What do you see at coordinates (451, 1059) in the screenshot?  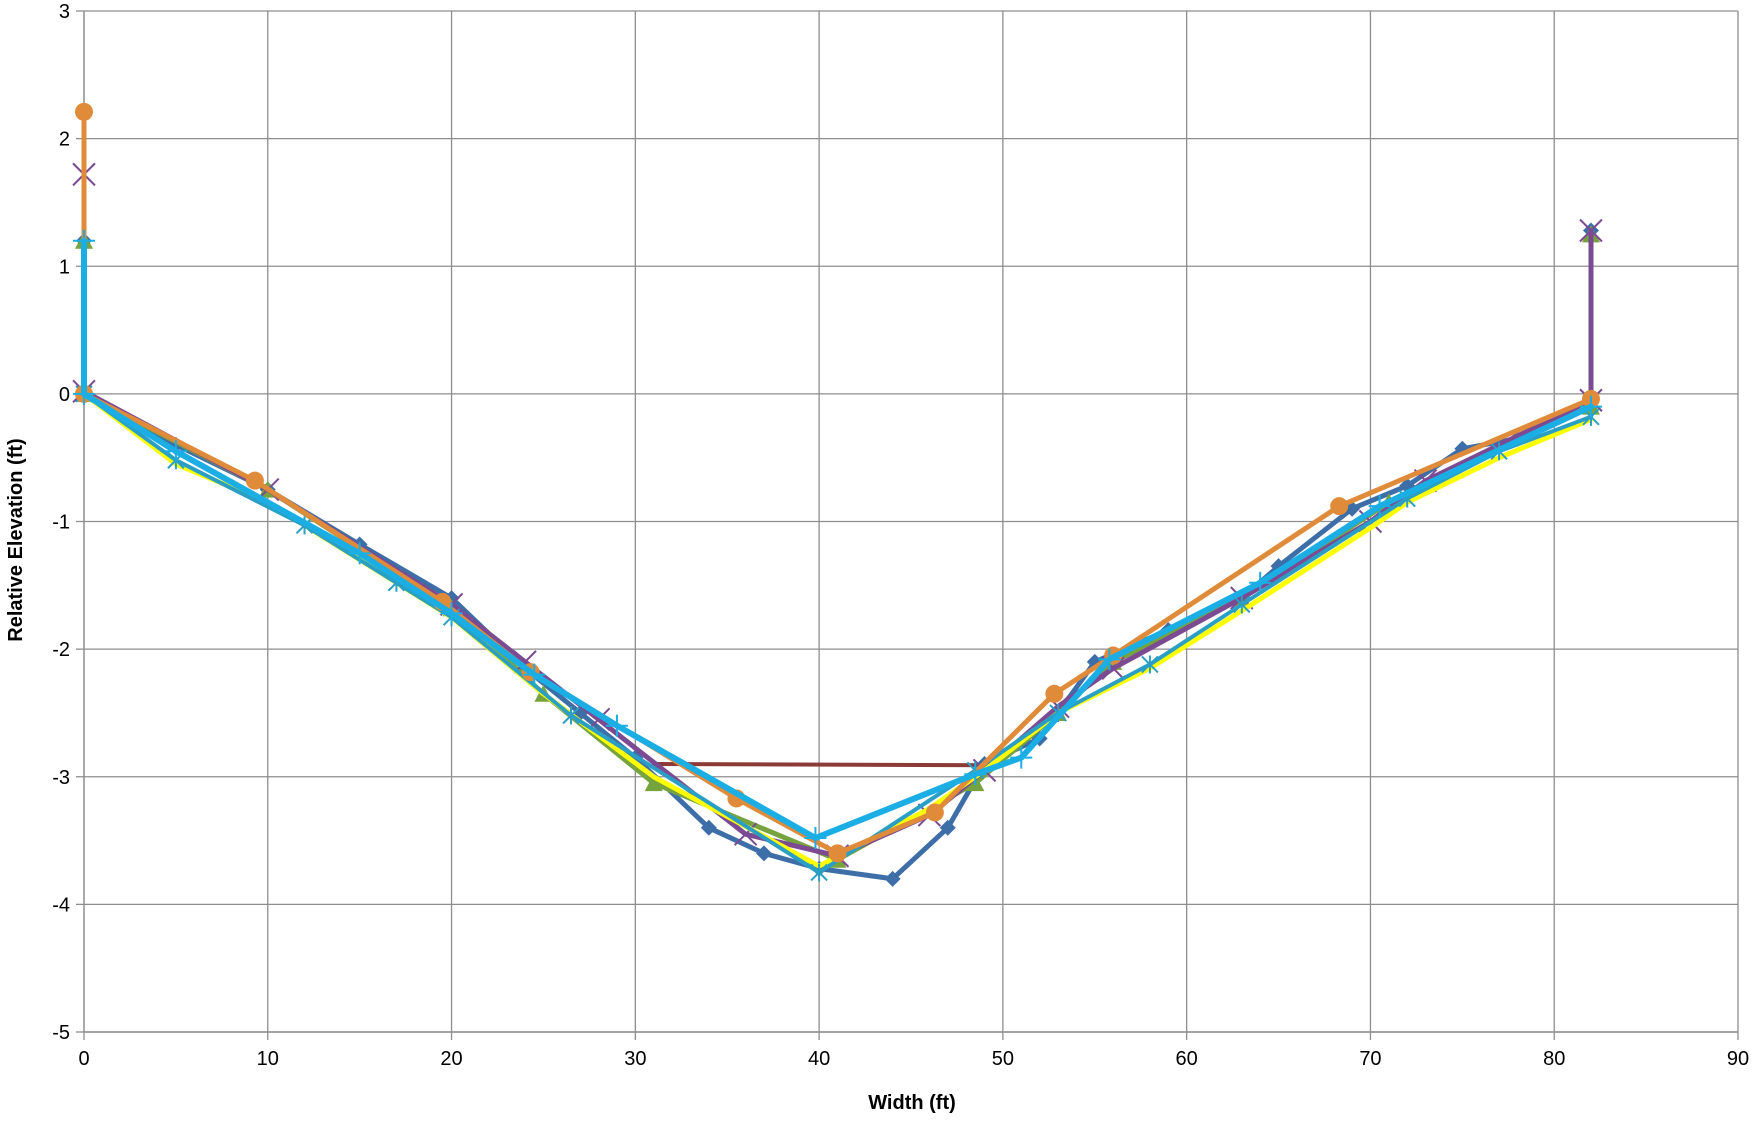 I see `x-tick-label: 20` at bounding box center [451, 1059].